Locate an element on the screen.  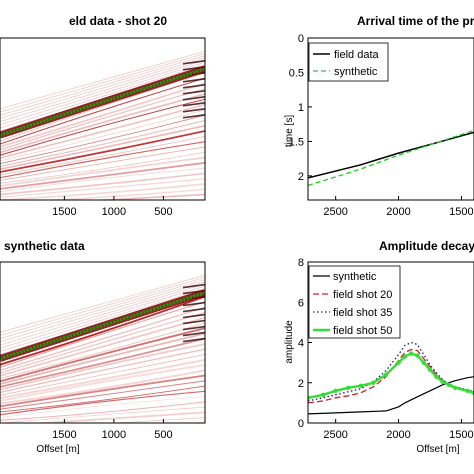
series-lines is located at coordinates (391, 158).